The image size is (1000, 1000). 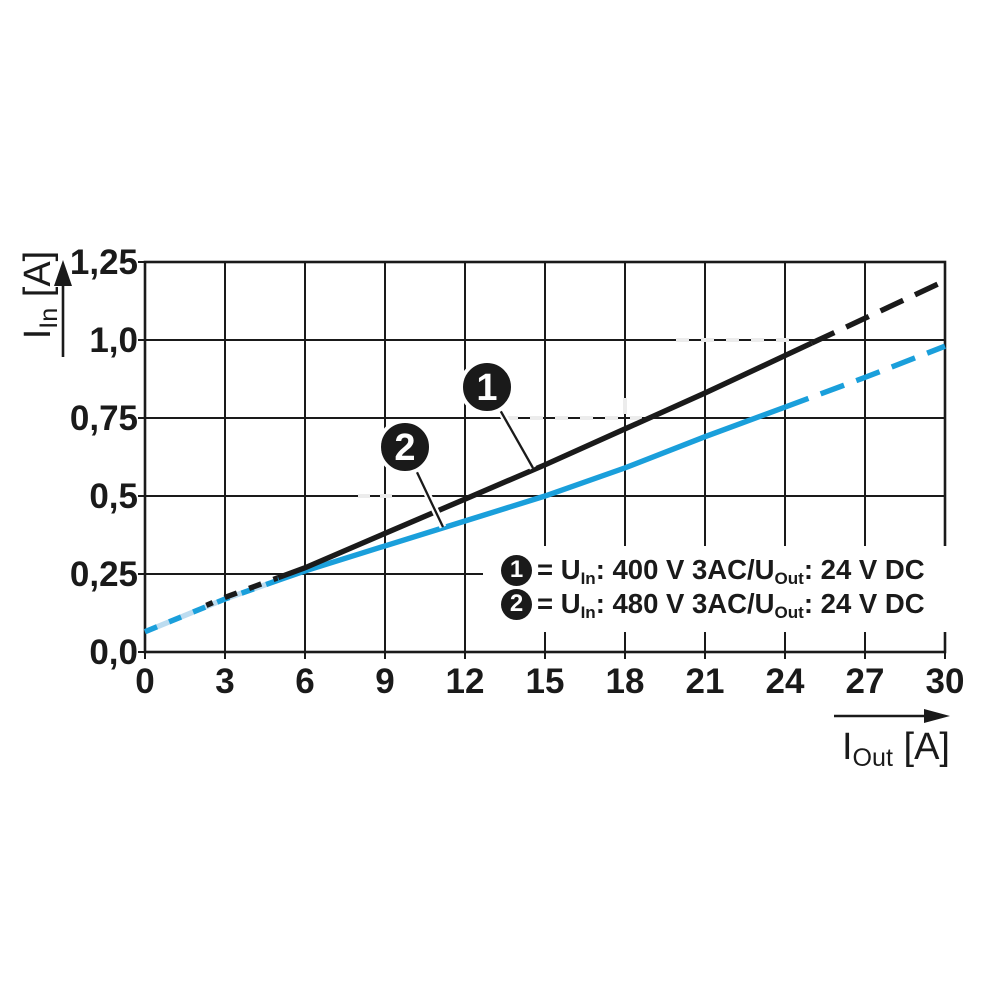 What do you see at coordinates (48, 318) in the screenshot?
I see `y-axis-label-subscript: In` at bounding box center [48, 318].